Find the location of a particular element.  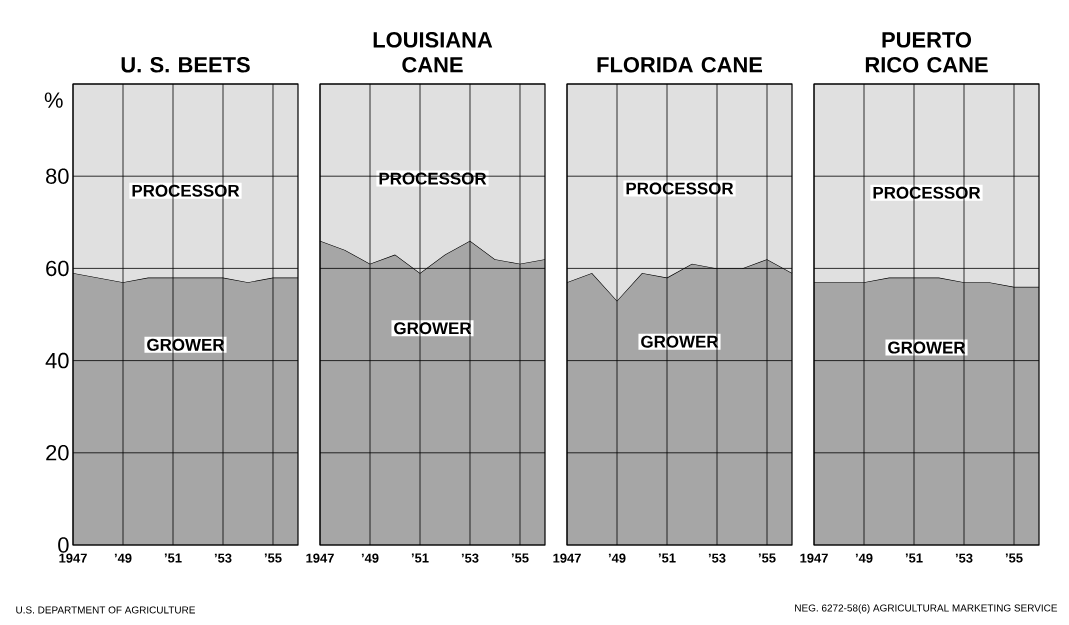

chart-title: PUERTO RICO CANE is located at coordinates (926, 52).